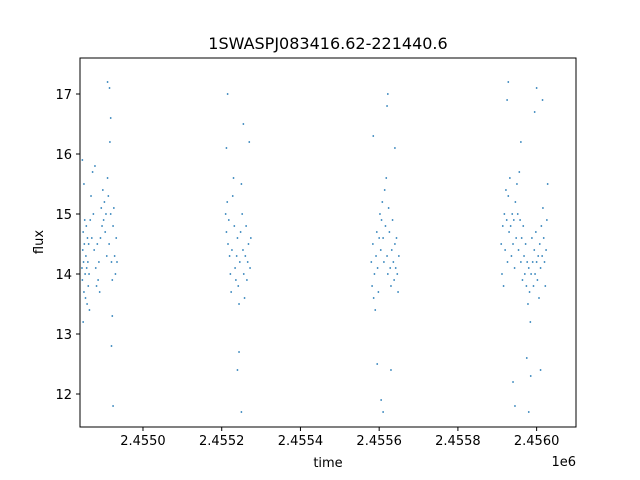 This screenshot has width=640, height=480. Describe the element at coordinates (63, 215) in the screenshot. I see `y-tick-label: 15` at that location.